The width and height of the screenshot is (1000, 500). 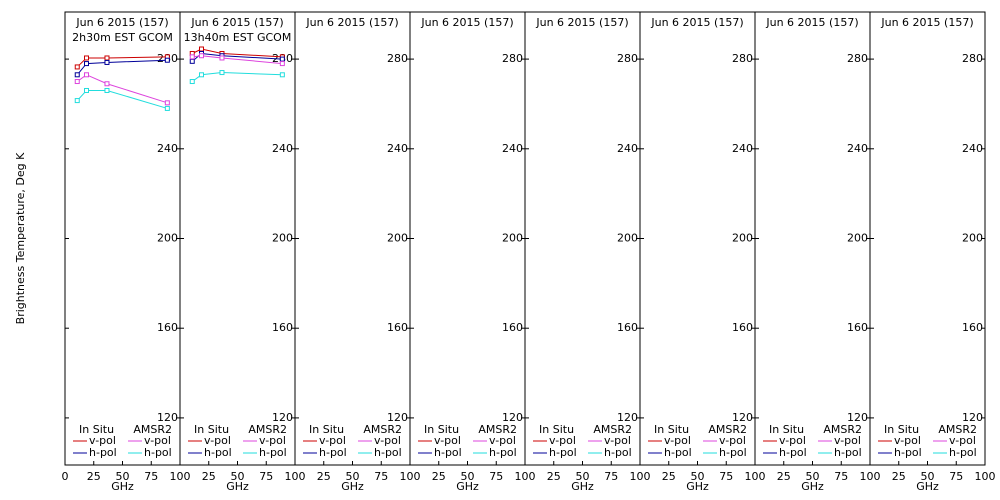 I want to click on panel-subtitle: 2h30m EST GCOM, so click(x=122, y=37).